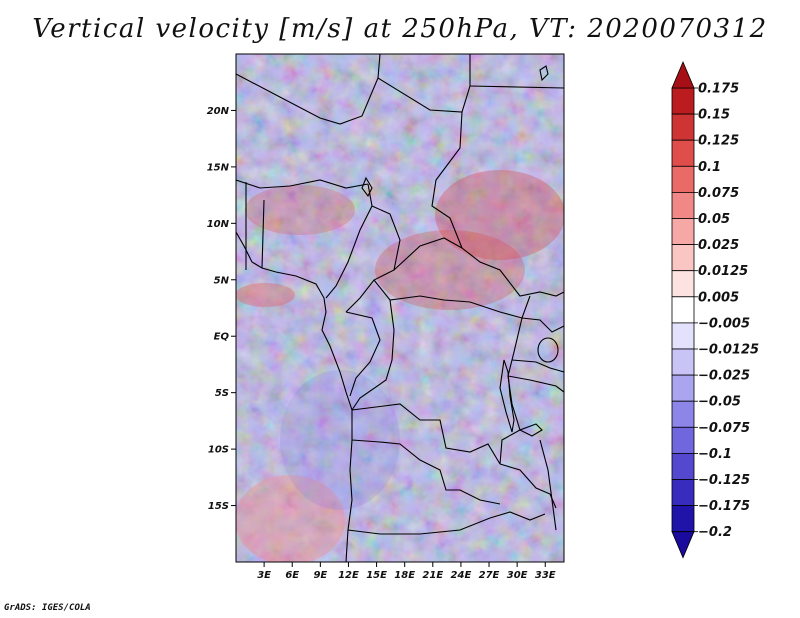 The image size is (800, 618). I want to click on colorbar-level-label: −0.175, so click(724, 506).